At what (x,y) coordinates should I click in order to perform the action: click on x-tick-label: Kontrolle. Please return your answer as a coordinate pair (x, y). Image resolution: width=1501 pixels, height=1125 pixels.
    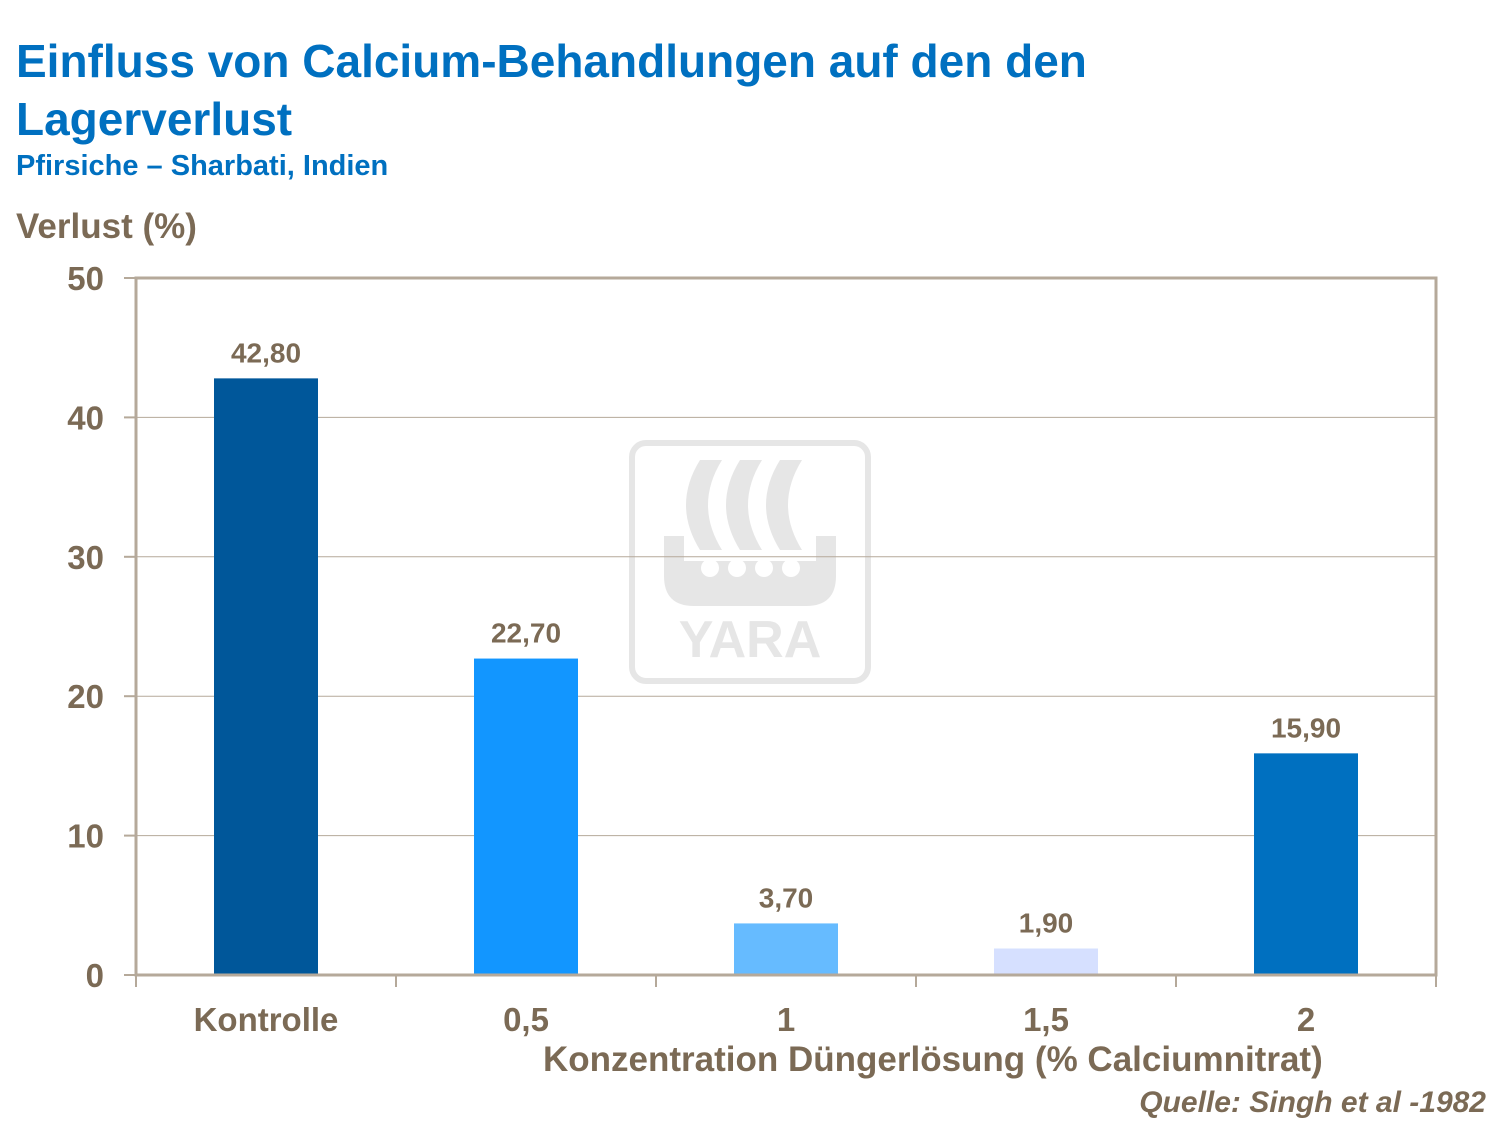
    Looking at the image, I should click on (266, 1019).